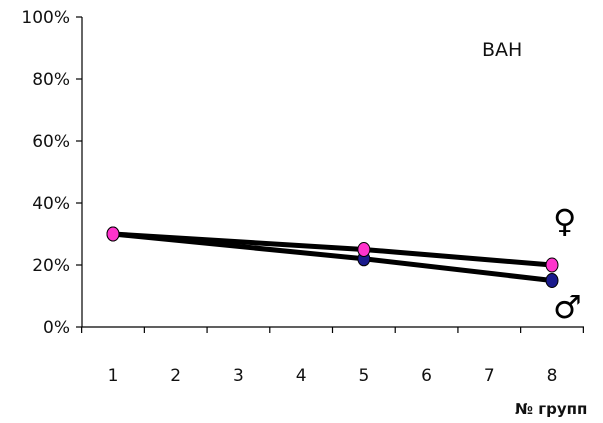  I want to click on series-lines, so click(332, 257).